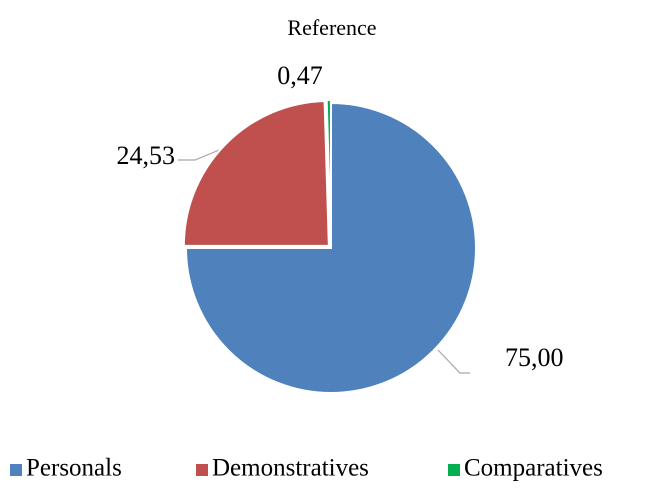  Describe the element at coordinates (300, 75) in the screenshot. I see `data-label: 0,47` at that location.